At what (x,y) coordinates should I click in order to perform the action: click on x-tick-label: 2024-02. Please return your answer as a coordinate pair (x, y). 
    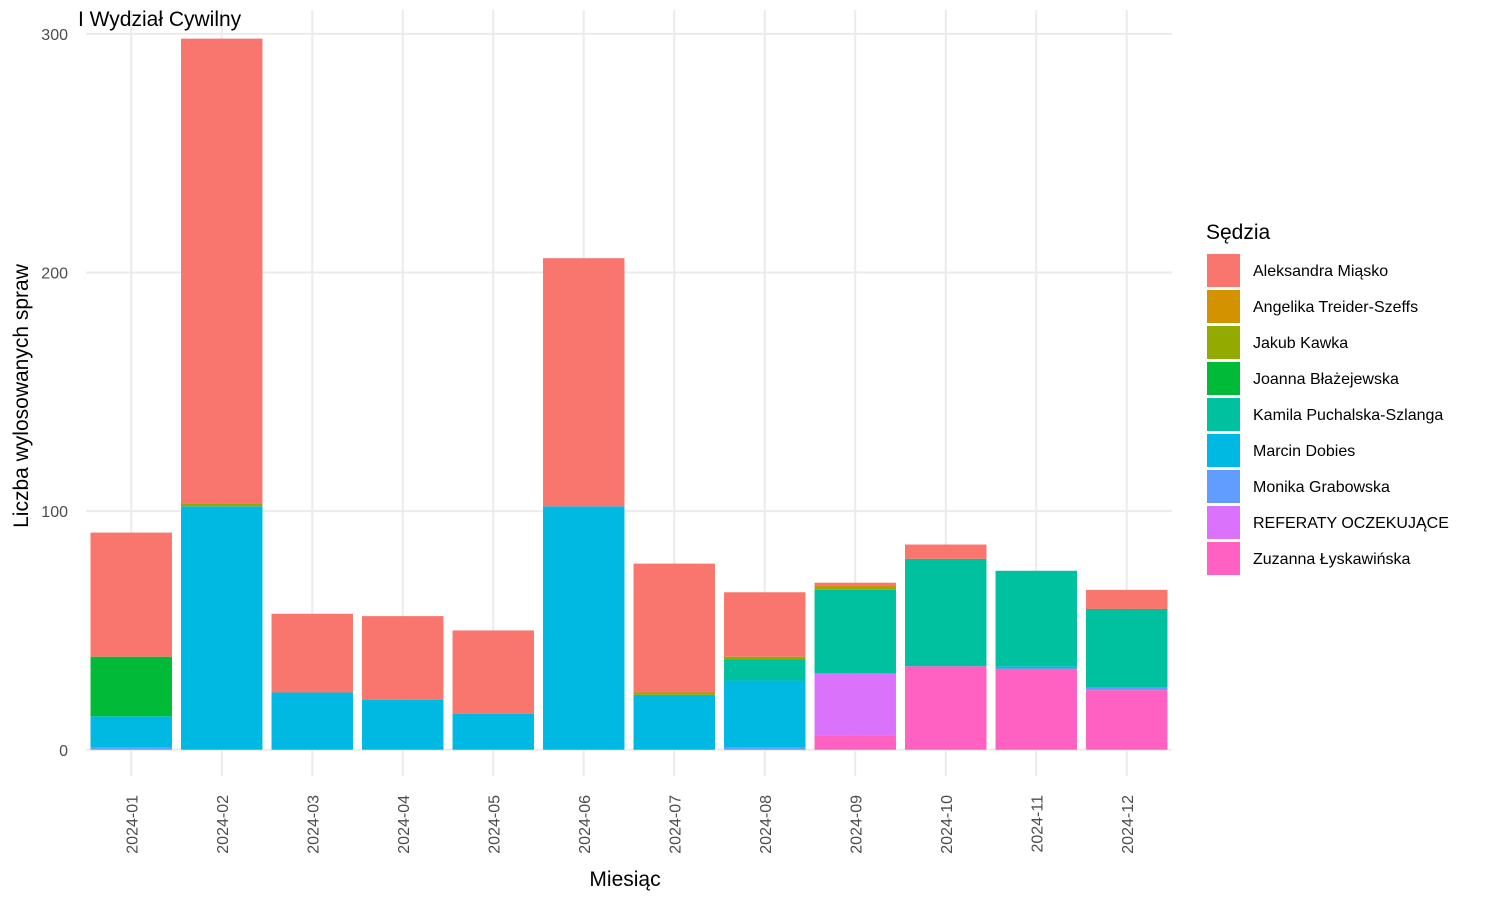
    Looking at the image, I should click on (223, 824).